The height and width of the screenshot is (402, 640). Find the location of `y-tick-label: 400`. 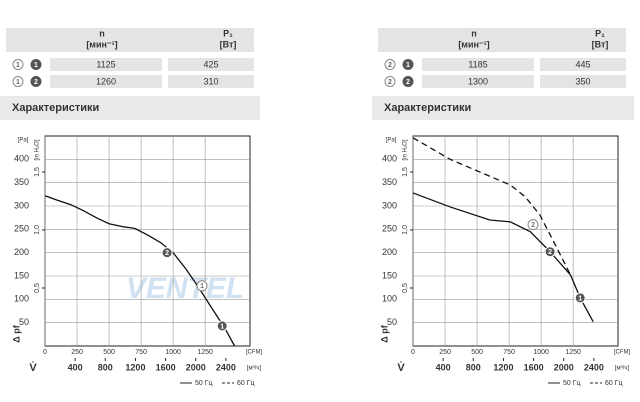

y-tick-label: 400 is located at coordinates (21, 159).